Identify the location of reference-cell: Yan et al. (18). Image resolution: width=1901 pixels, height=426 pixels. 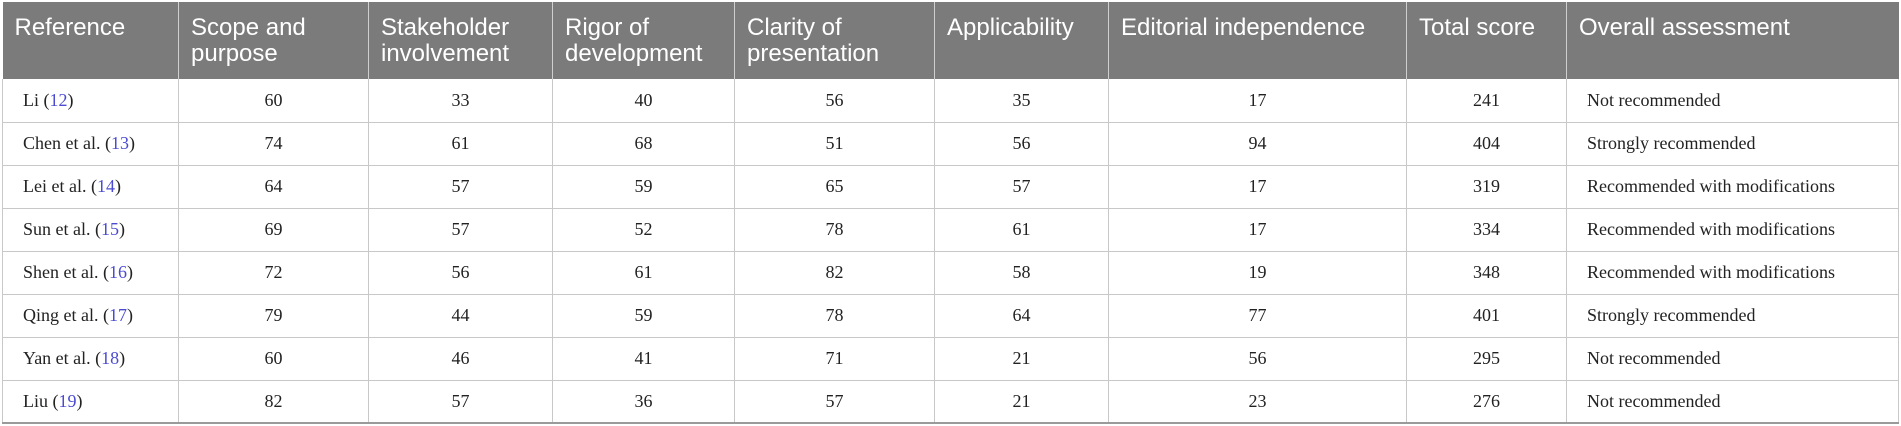
(90, 359).